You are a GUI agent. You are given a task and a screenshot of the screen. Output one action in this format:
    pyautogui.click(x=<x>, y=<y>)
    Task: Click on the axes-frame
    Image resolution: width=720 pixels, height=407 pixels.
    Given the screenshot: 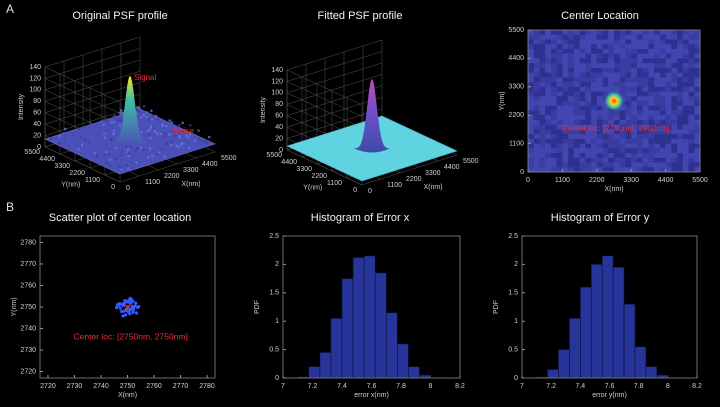 What is the action you would take?
    pyautogui.click(x=614, y=101)
    